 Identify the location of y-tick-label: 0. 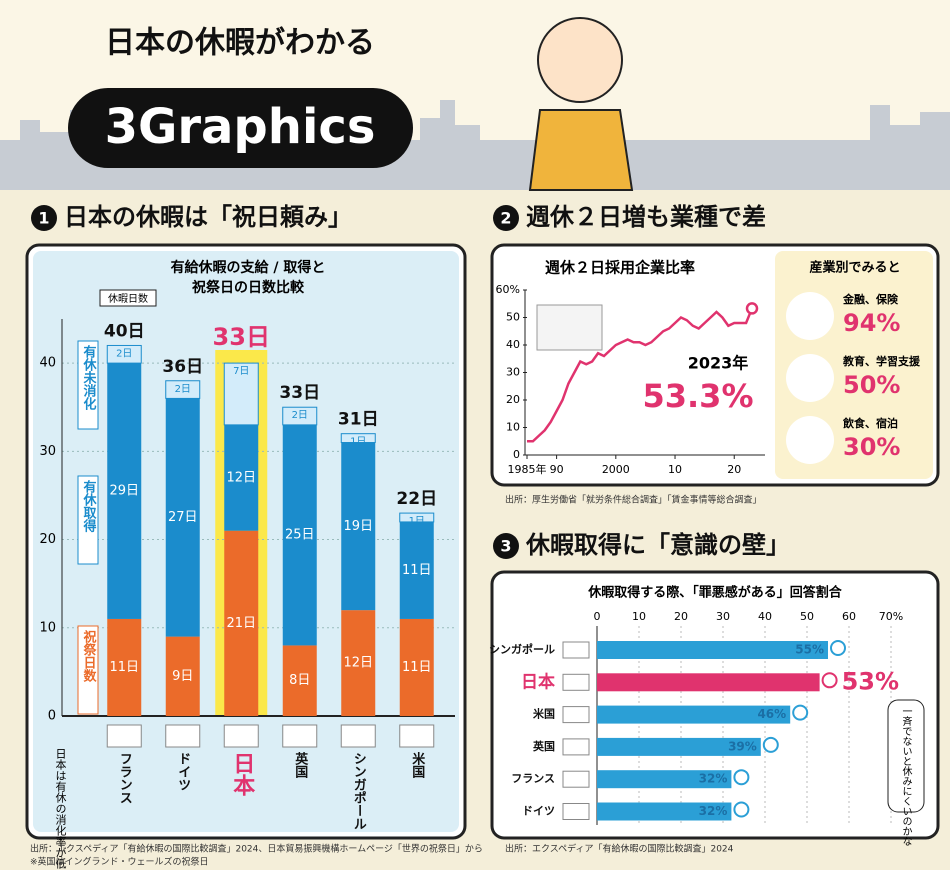
(52, 716).